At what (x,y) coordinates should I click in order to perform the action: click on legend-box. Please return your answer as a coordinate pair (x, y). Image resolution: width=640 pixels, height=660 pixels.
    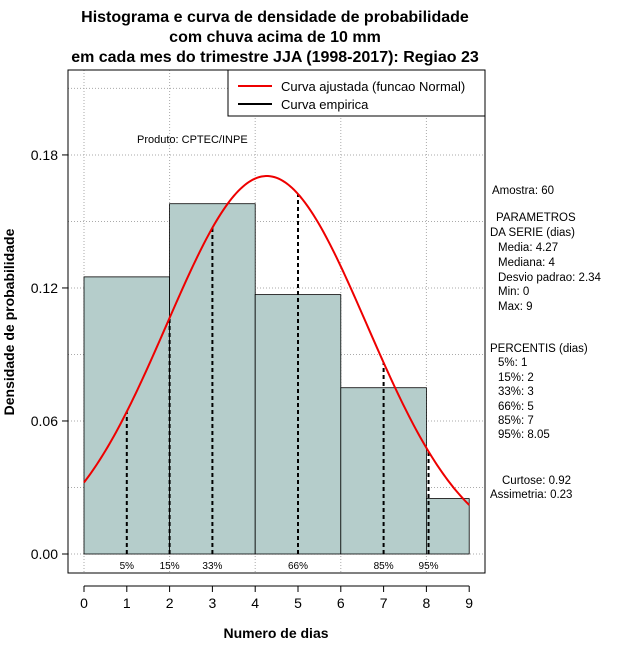
    Looking at the image, I should click on (356, 93).